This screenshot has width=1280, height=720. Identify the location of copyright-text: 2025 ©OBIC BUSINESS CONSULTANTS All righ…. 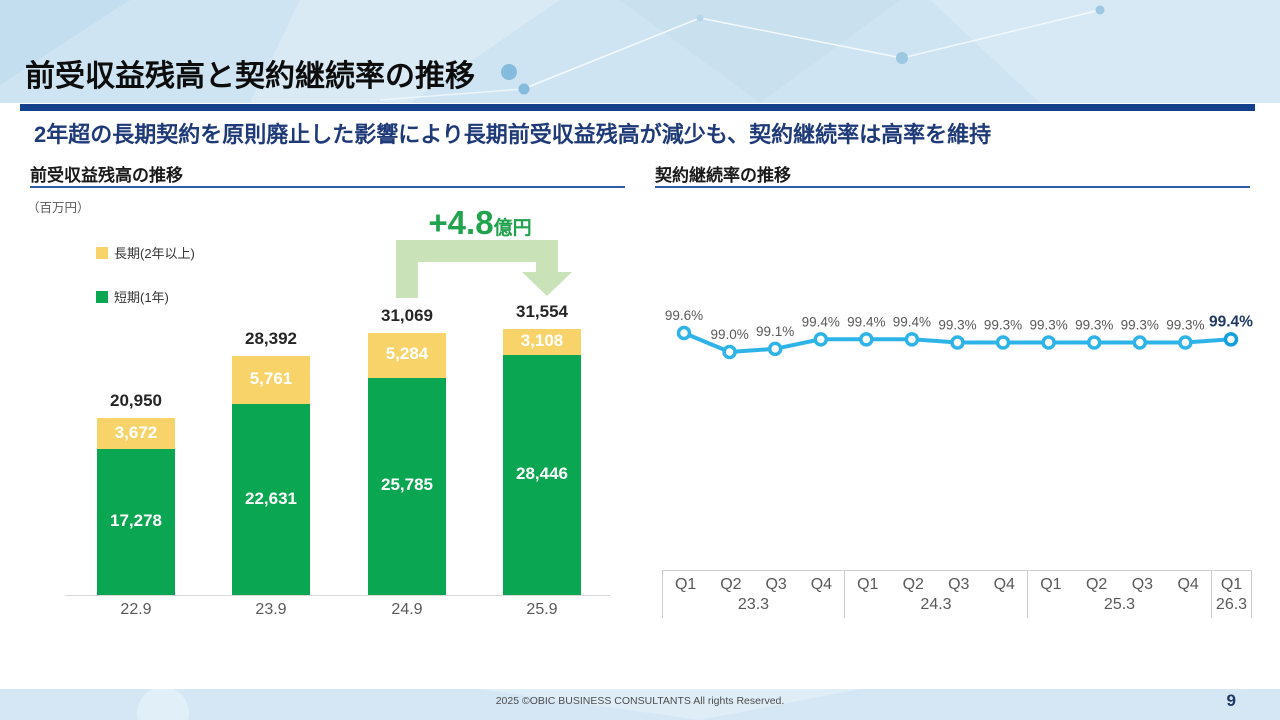
(640, 701).